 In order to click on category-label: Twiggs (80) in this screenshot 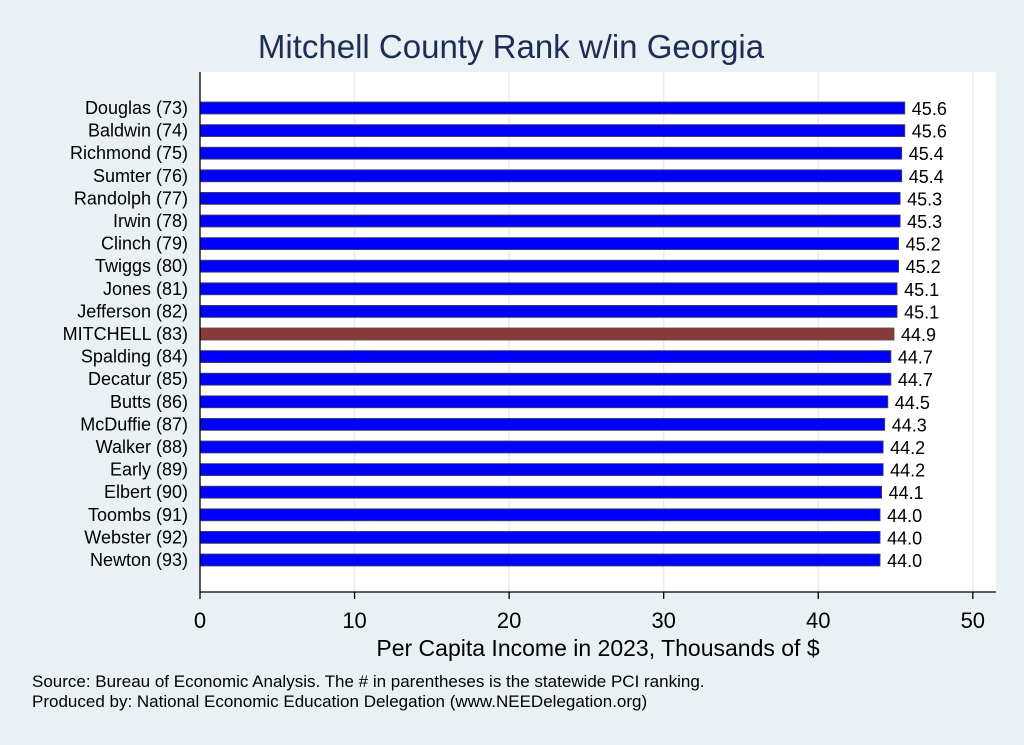, I will do `click(141, 266)`.